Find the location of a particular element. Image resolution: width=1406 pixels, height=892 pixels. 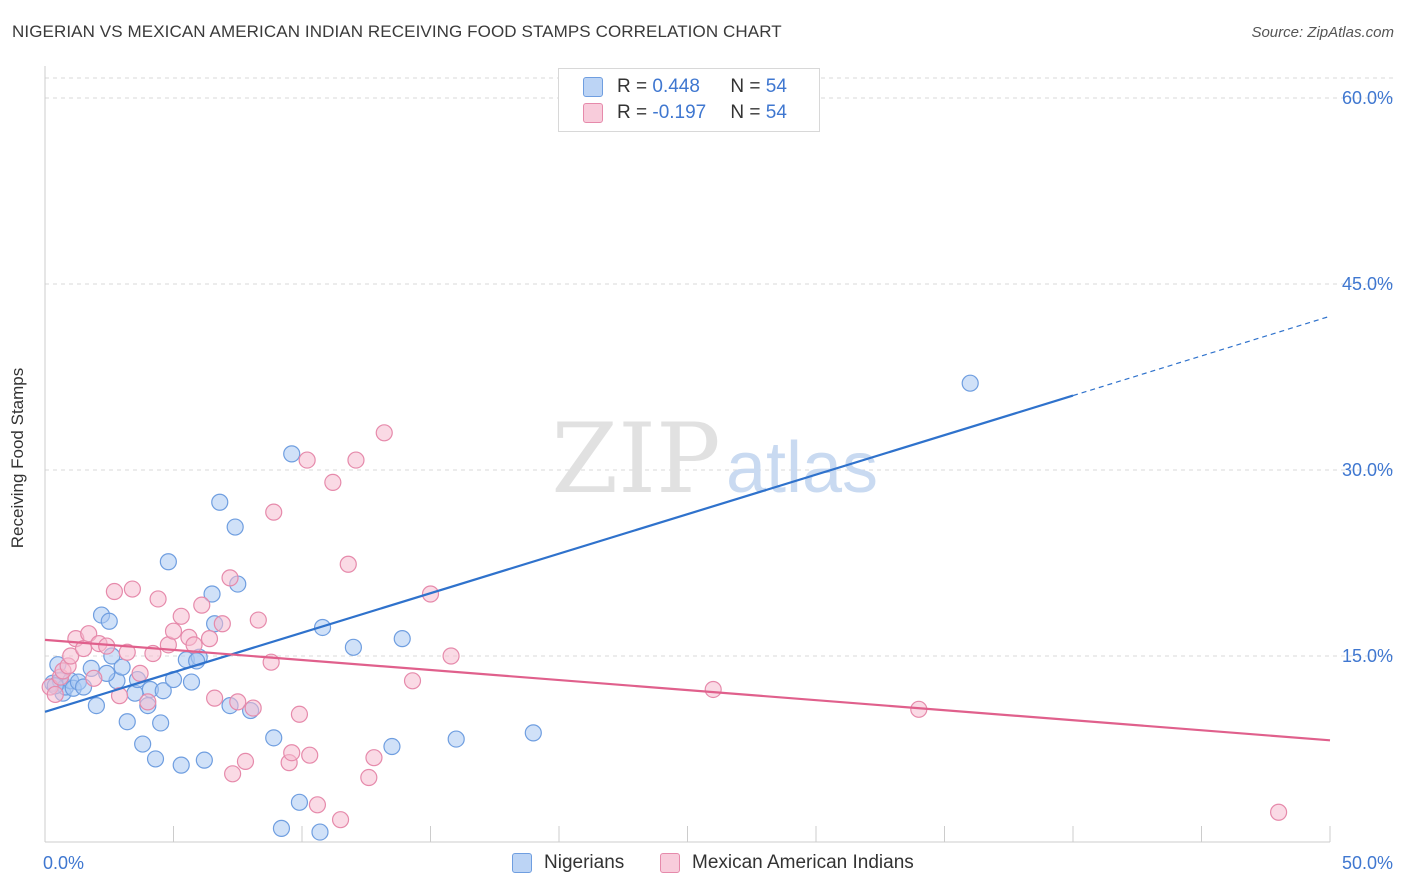

y-tick-label: 30.0% is located at coordinates (1367, 470).